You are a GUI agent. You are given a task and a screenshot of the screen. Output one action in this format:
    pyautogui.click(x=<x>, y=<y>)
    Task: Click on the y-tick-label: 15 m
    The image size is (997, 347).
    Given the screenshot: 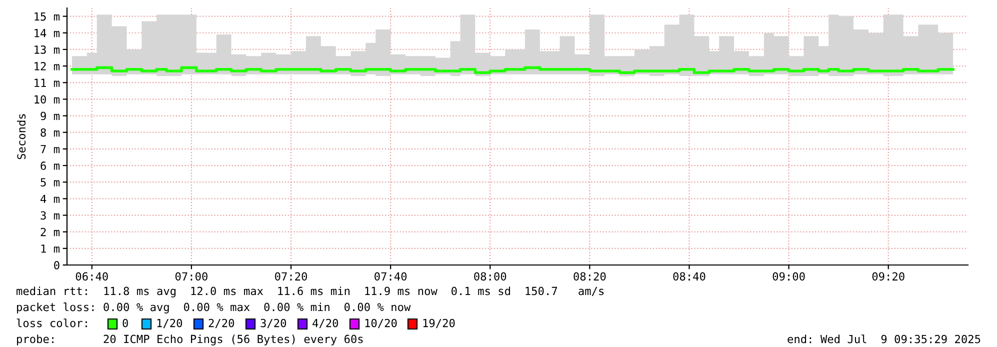 What is the action you would take?
    pyautogui.click(x=47, y=16)
    